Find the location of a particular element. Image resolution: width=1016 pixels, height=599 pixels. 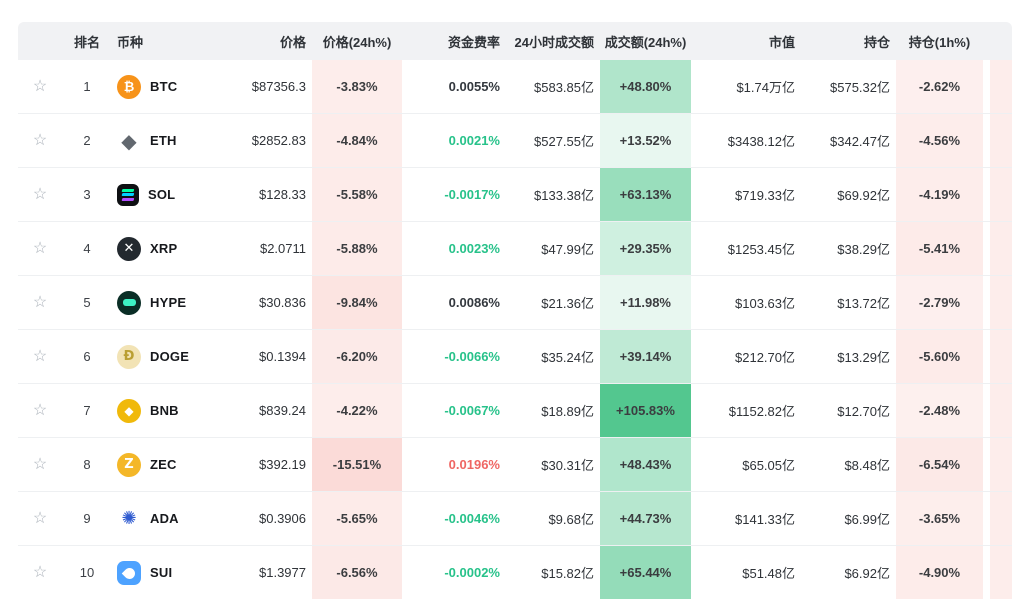

price-change-24h-cell: -4.84% is located at coordinates (357, 140).